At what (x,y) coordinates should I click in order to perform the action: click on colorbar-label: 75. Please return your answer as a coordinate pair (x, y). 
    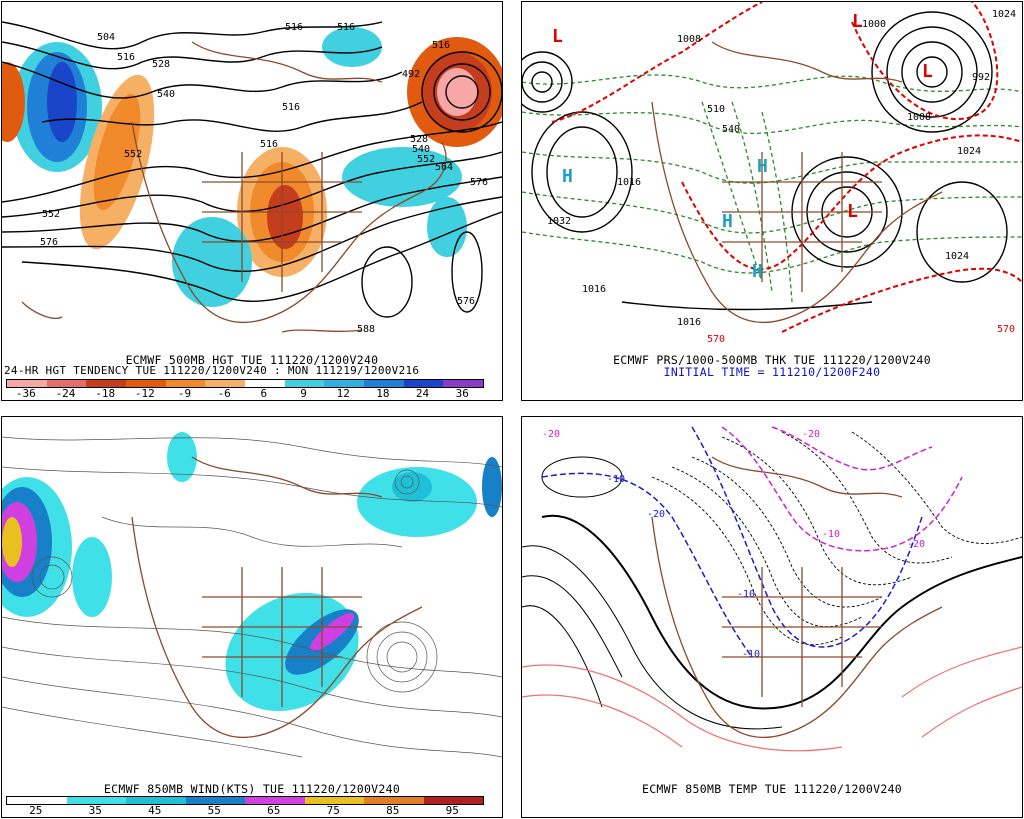
    Looking at the image, I should click on (333, 810).